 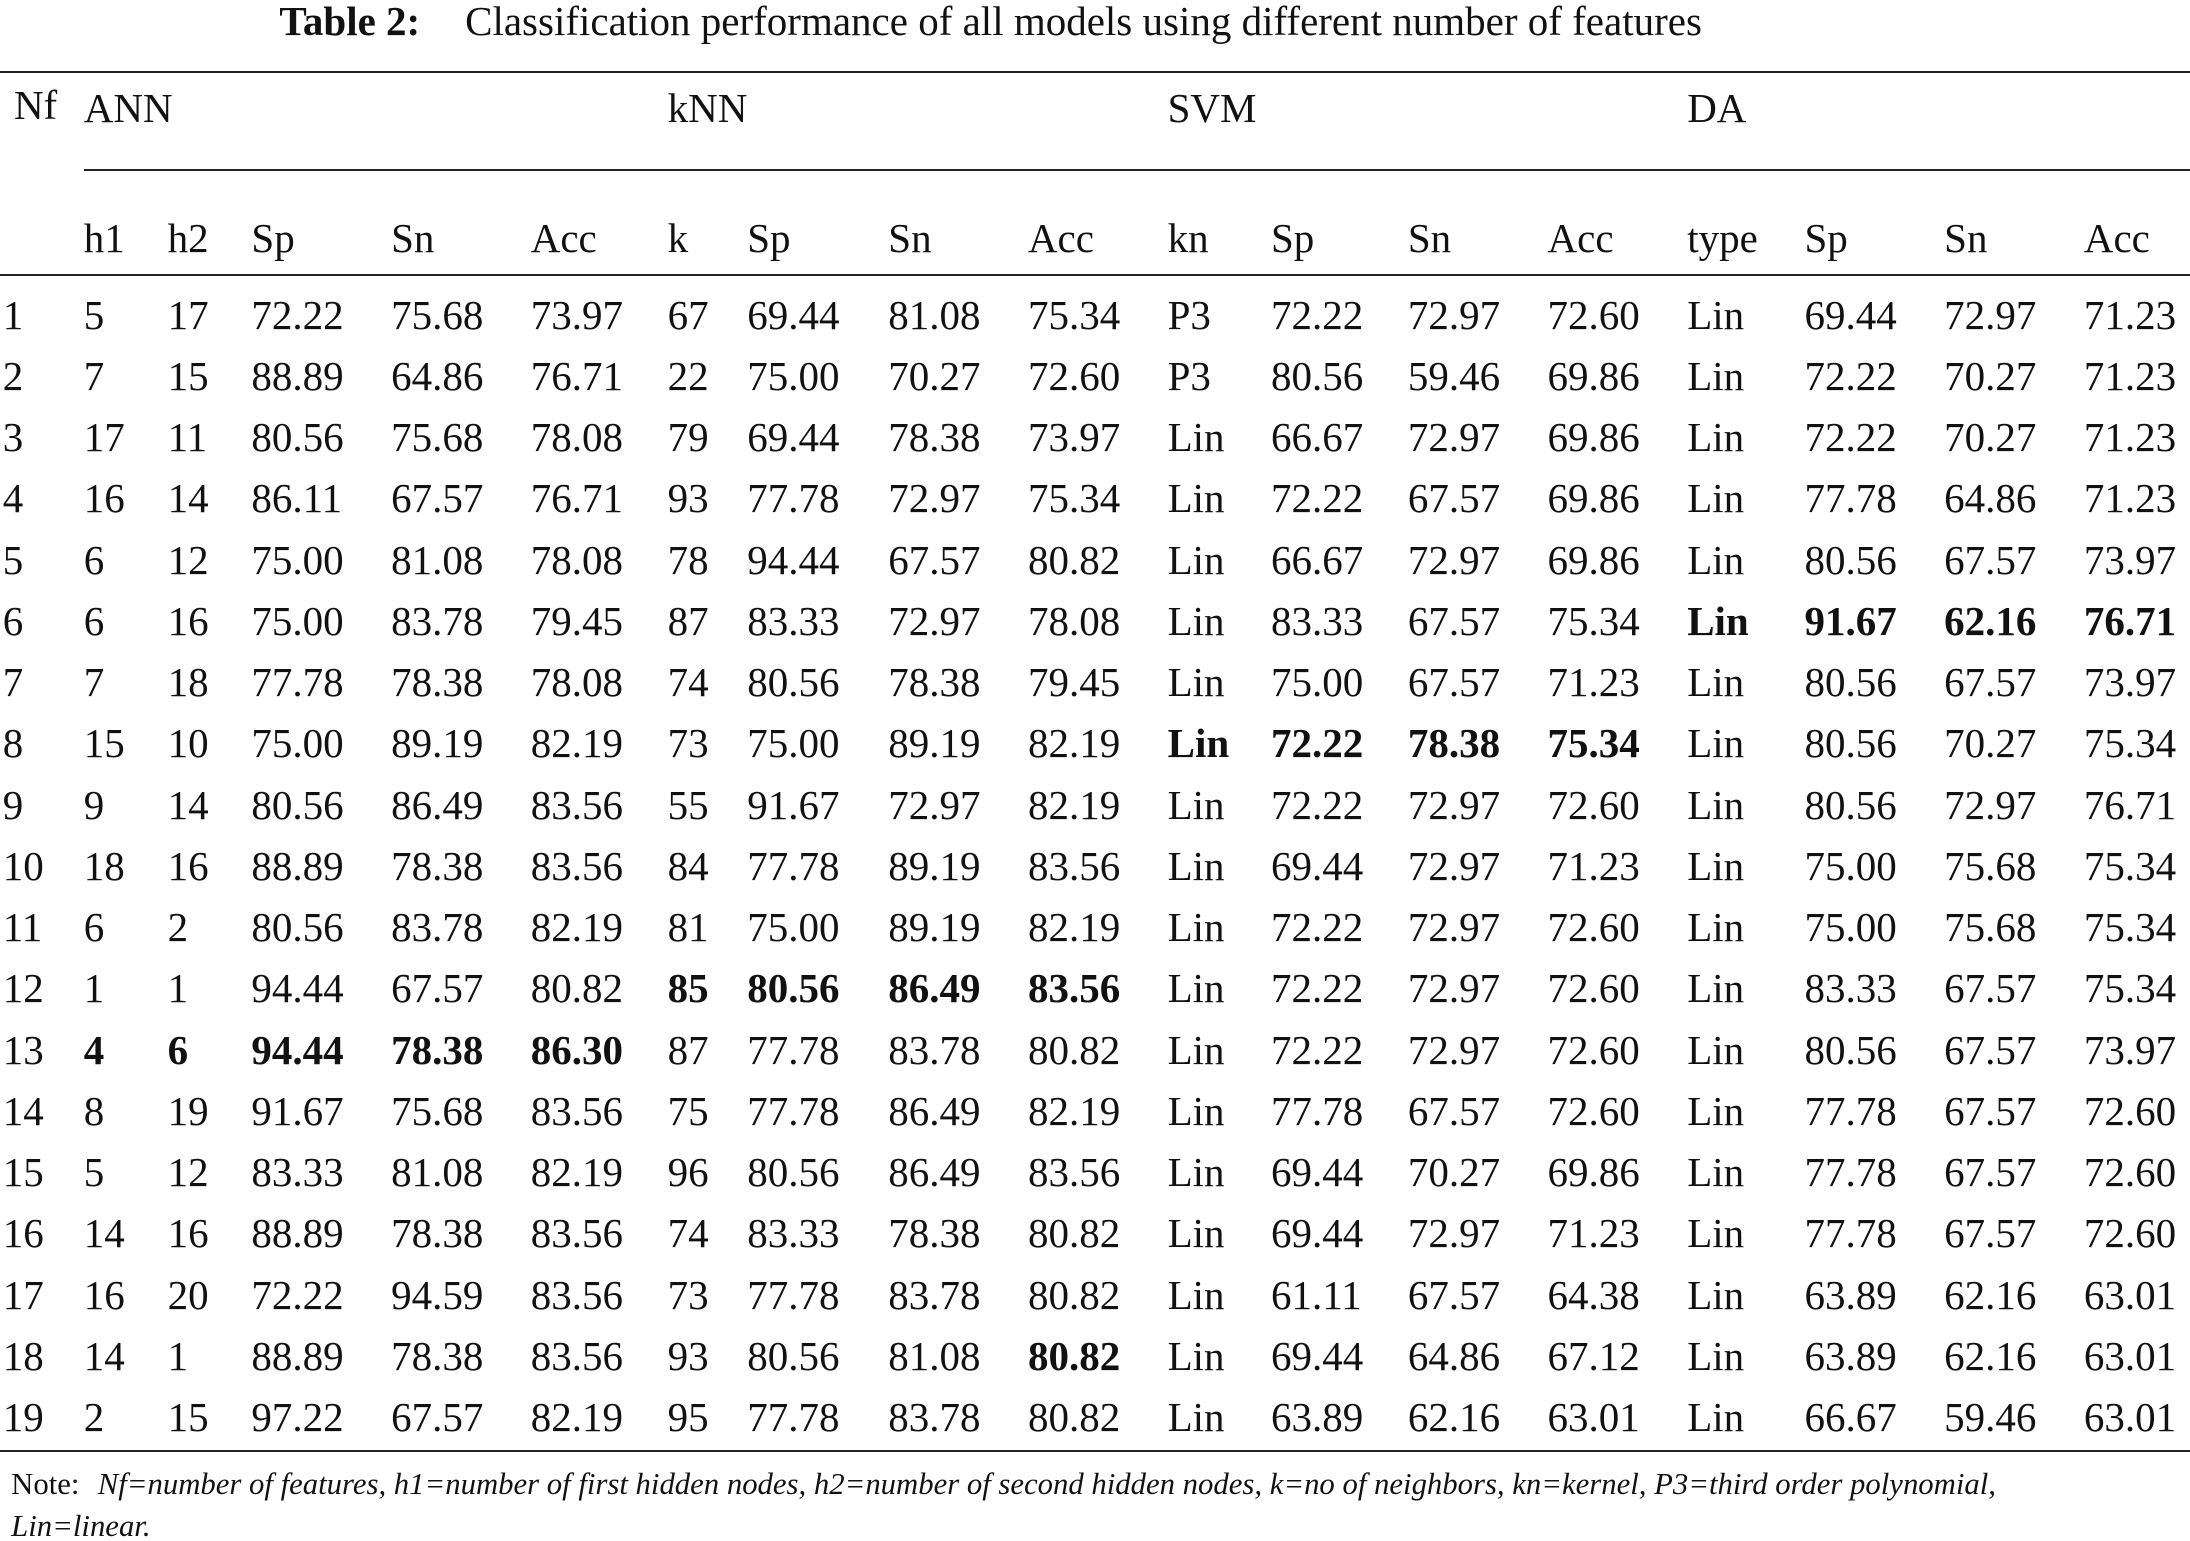 What do you see at coordinates (688, 314) in the screenshot?
I see `table-cell: 67` at bounding box center [688, 314].